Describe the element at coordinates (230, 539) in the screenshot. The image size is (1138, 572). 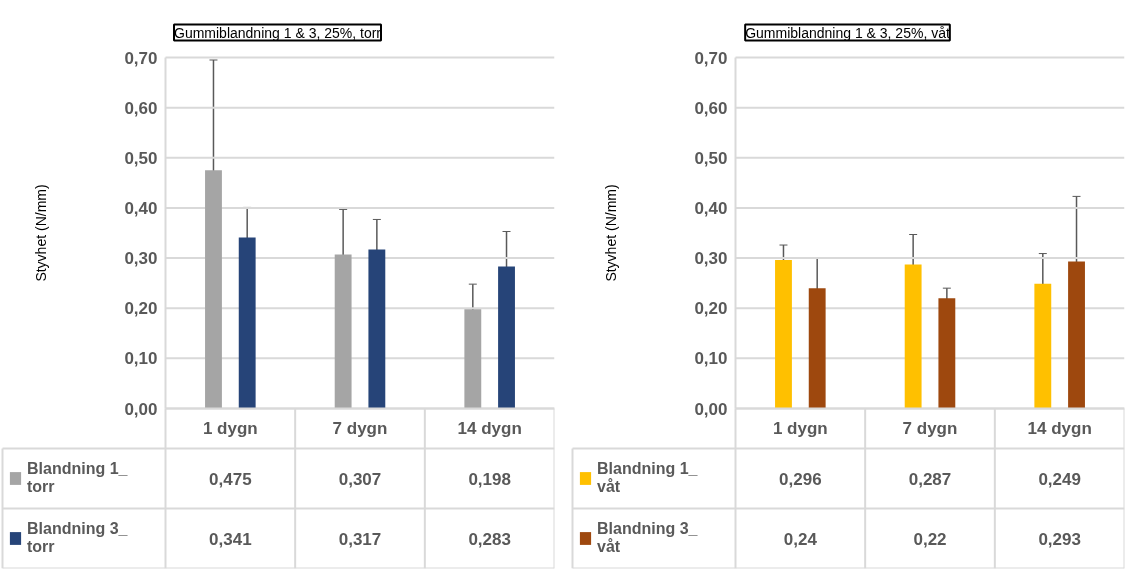
I see `data-label: 0,341` at that location.